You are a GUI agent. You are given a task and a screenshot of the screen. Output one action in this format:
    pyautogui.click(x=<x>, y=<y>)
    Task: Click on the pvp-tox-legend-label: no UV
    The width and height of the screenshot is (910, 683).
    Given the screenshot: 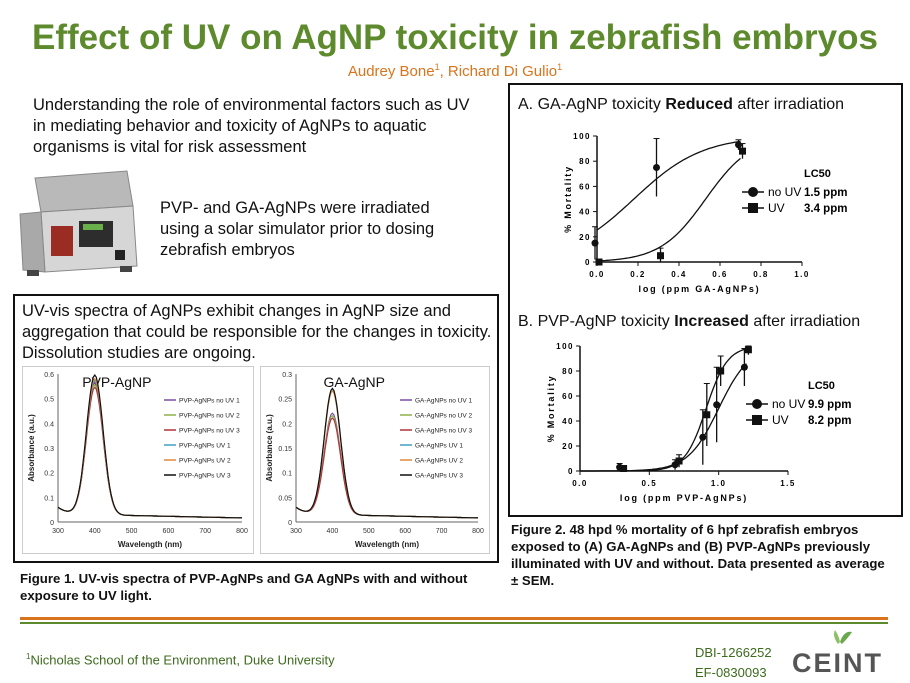 What is the action you would take?
    pyautogui.click(x=788, y=404)
    